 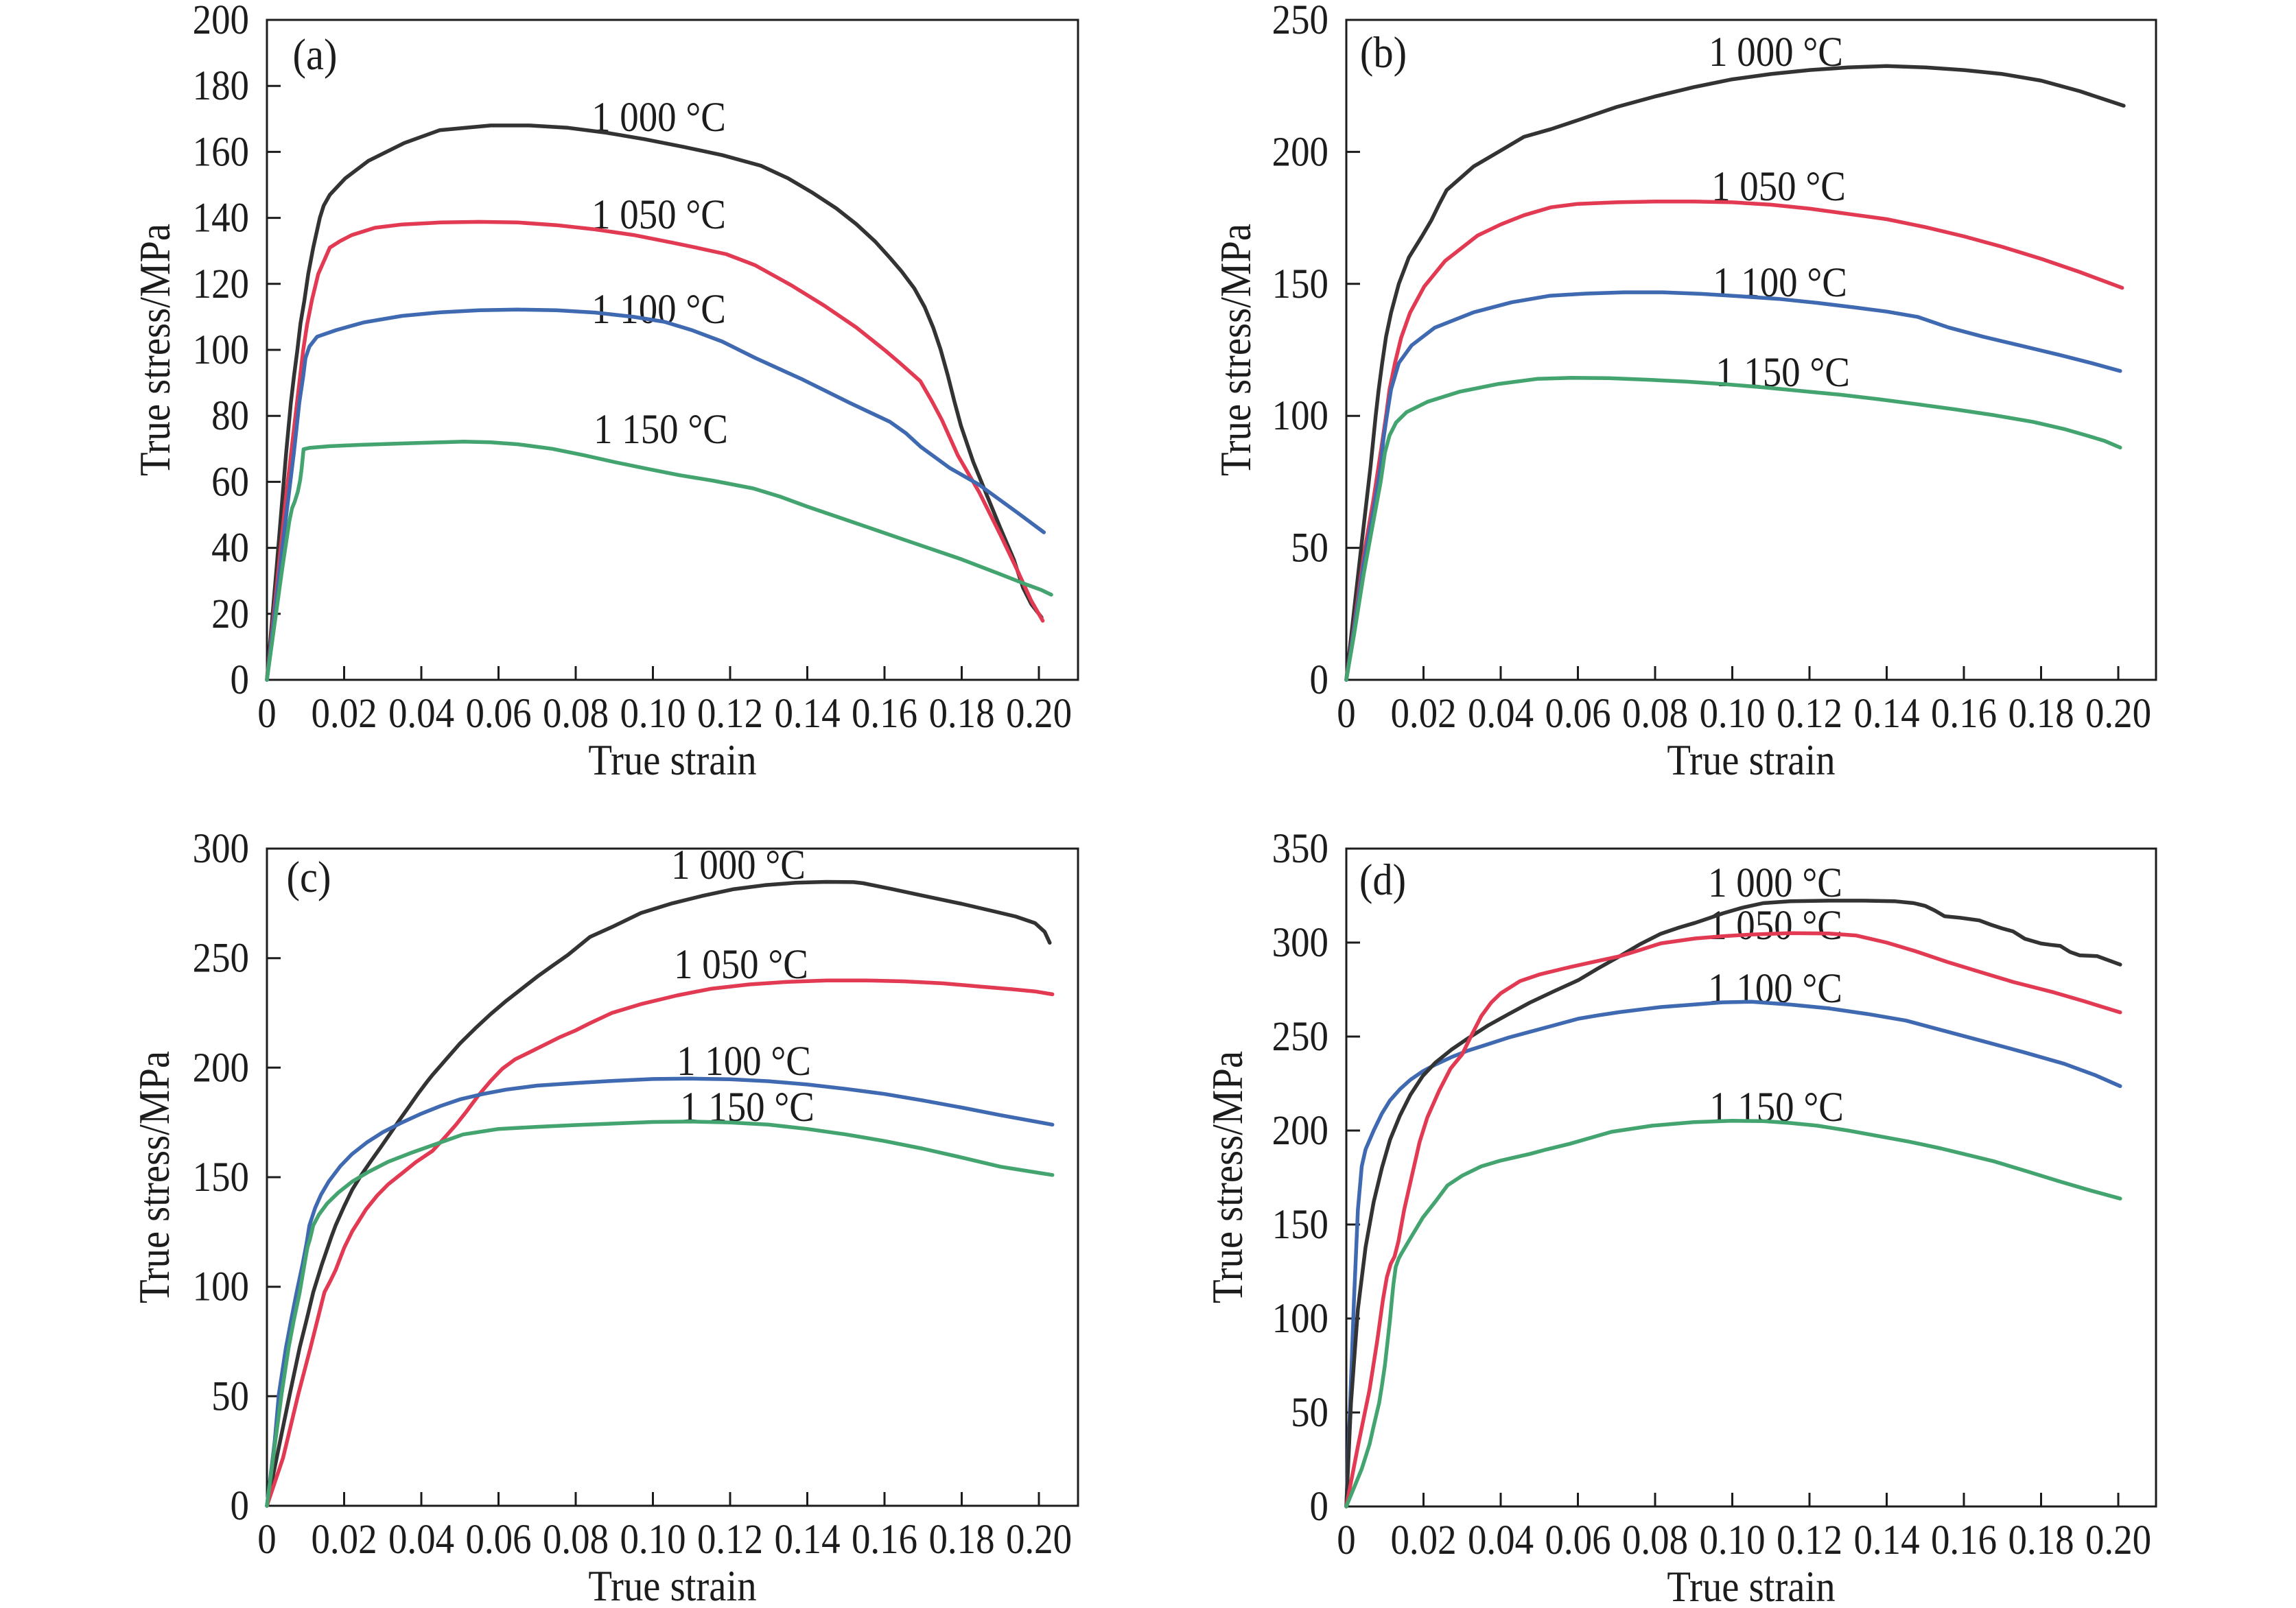 What do you see at coordinates (661, 428) in the screenshot?
I see `svg-text: 1 150 °C` at bounding box center [661, 428].